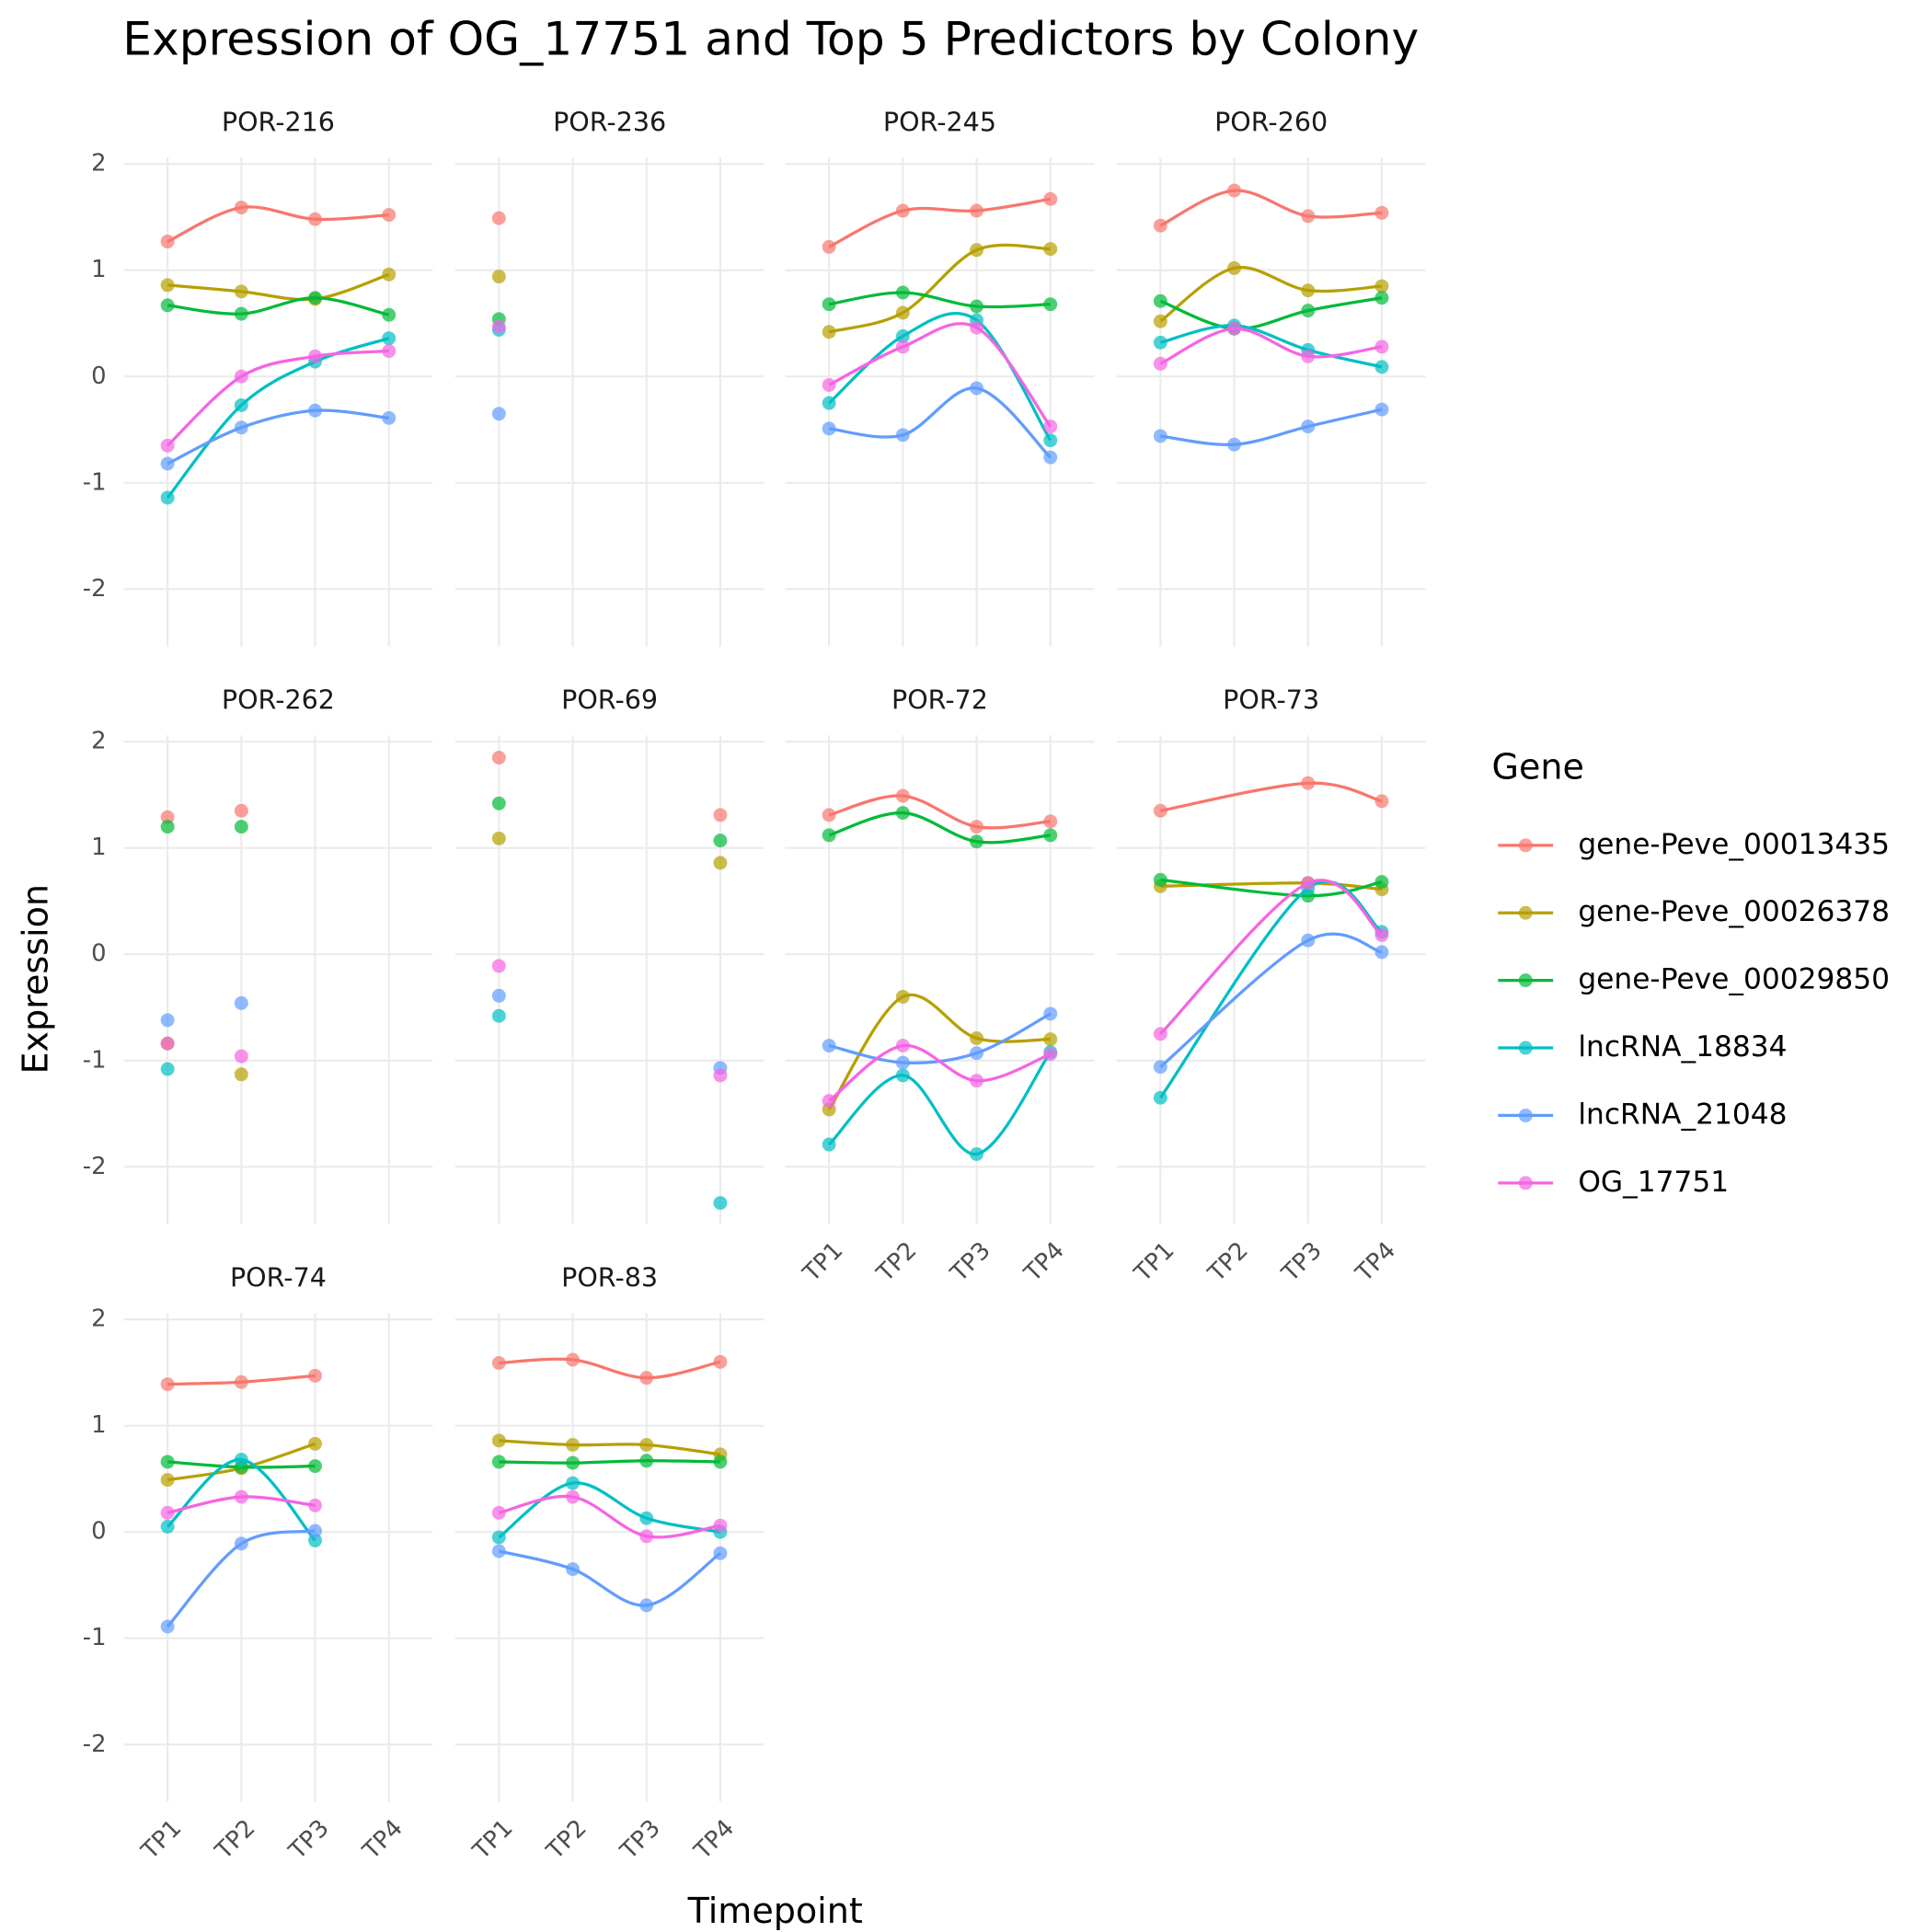 This screenshot has width=1932, height=1932. I want to click on legend-label: gene-Peve_00029850, so click(1734, 979).